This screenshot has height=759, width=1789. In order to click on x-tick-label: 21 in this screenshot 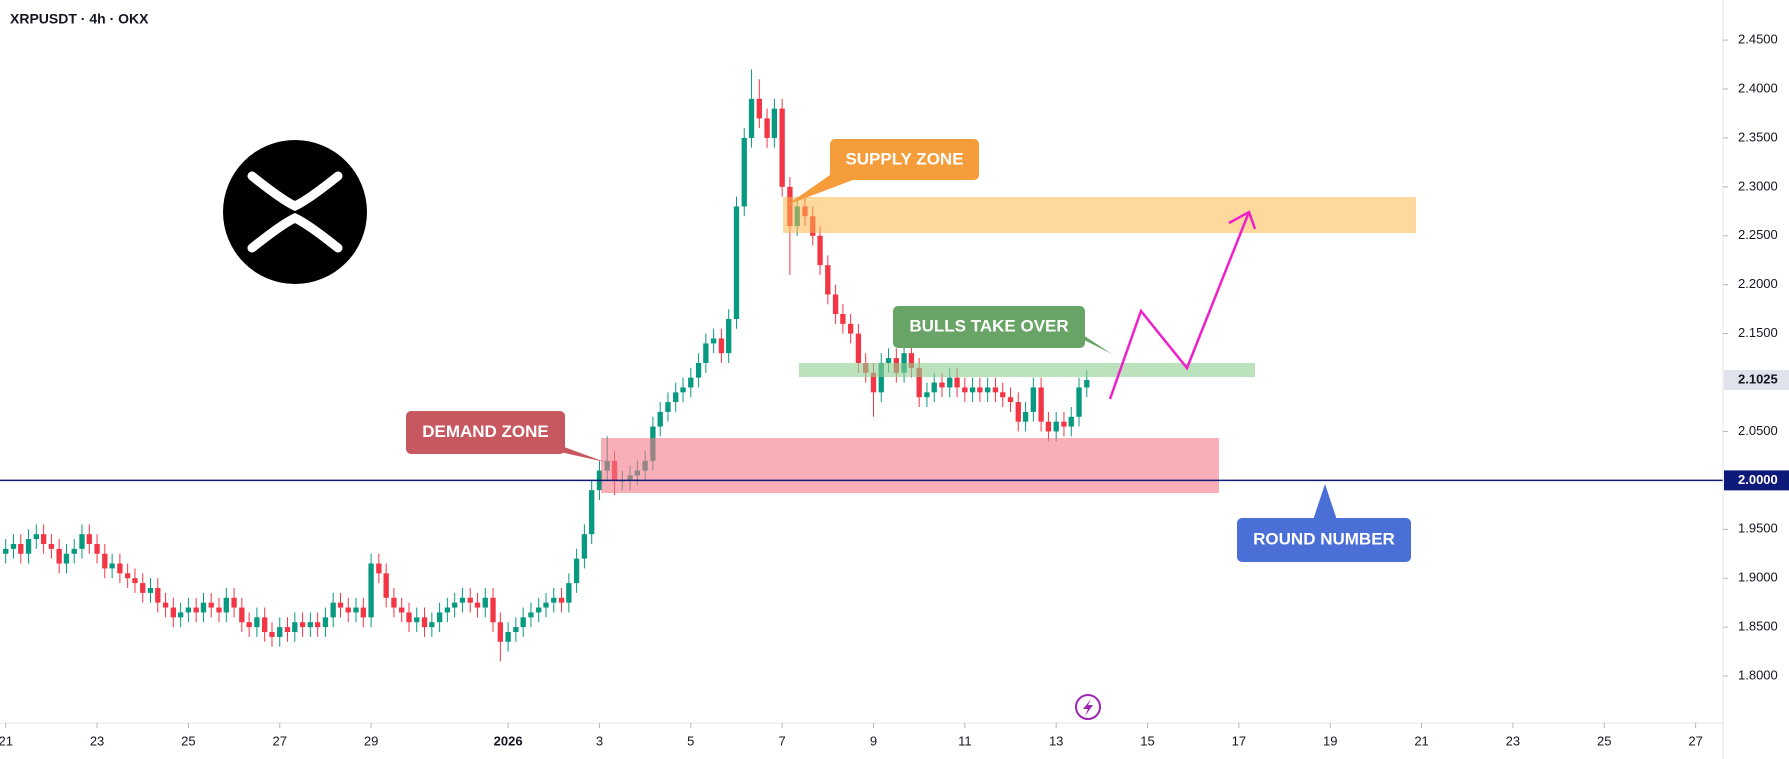, I will do `click(6, 740)`.